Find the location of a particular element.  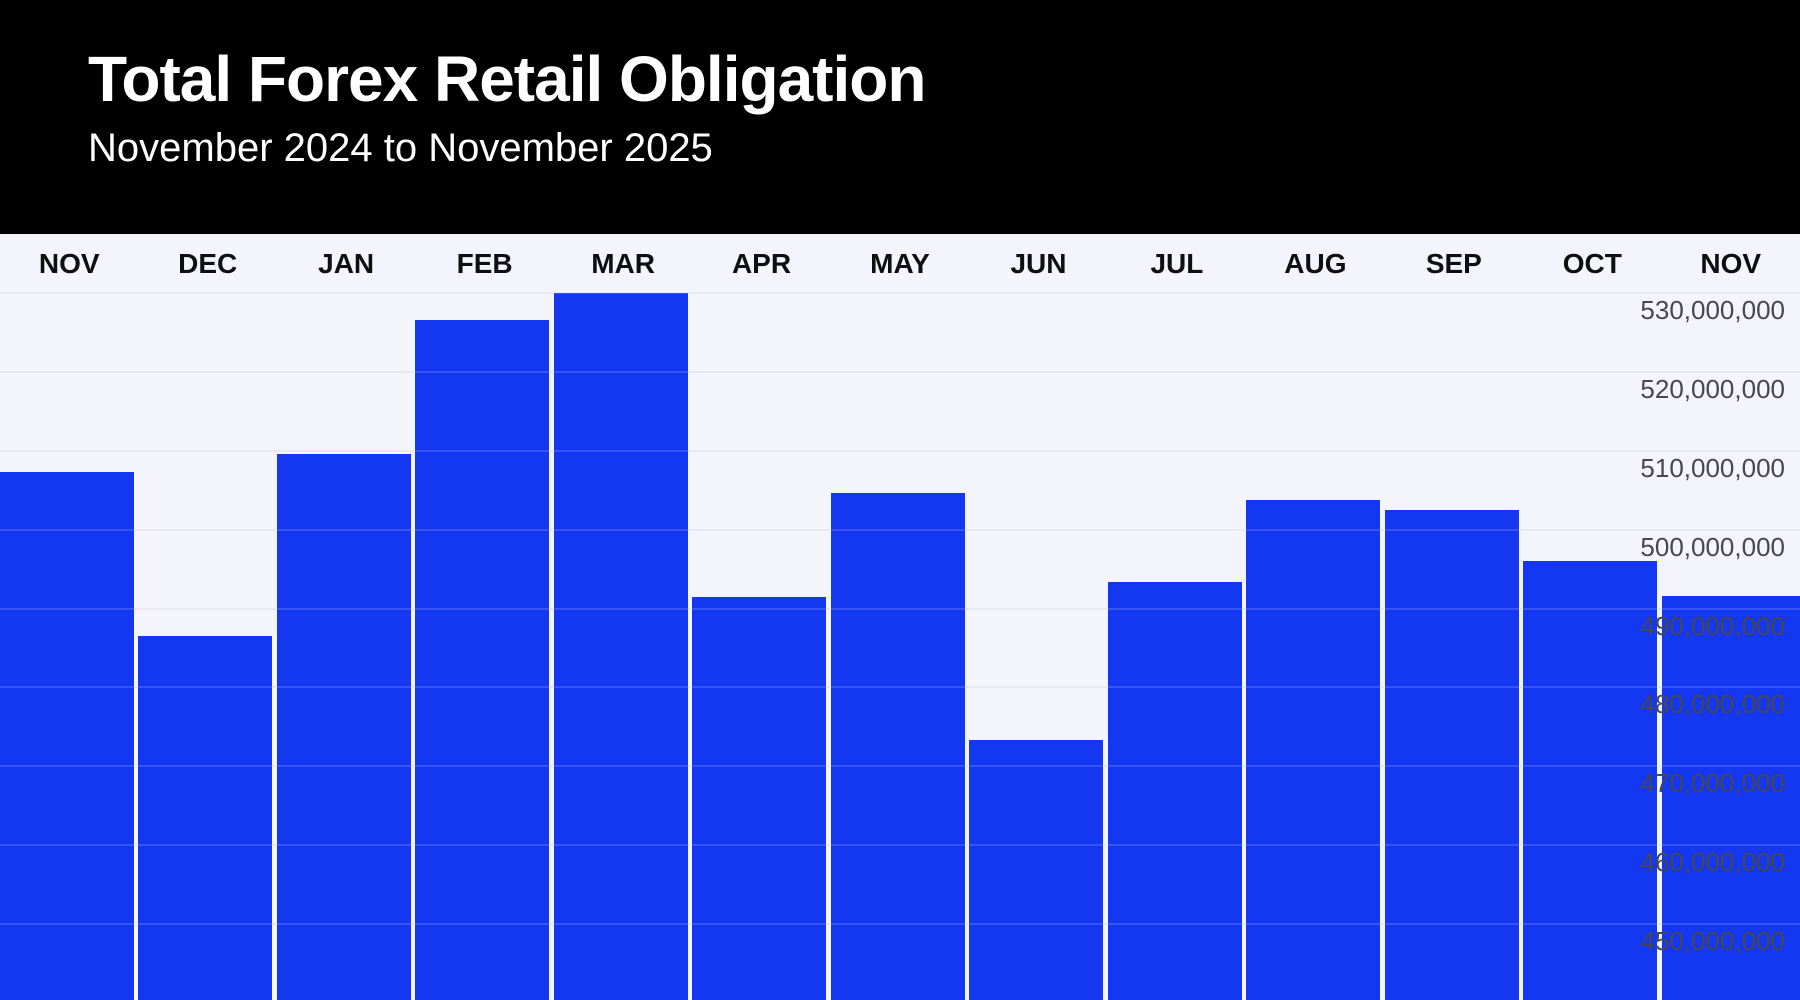

x-axis-label-nov-12: NOV is located at coordinates (1731, 263).